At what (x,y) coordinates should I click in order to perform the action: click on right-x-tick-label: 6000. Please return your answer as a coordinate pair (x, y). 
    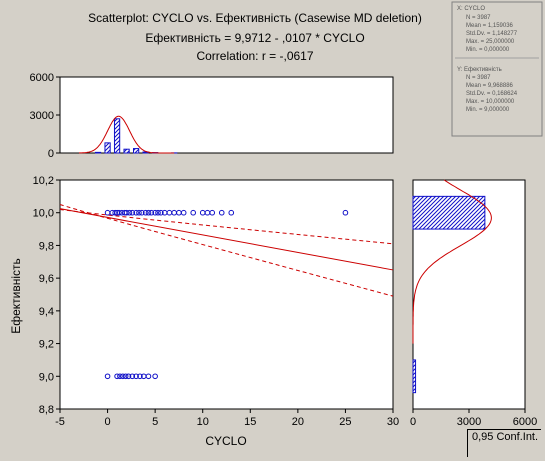
    Looking at the image, I should click on (525, 422).